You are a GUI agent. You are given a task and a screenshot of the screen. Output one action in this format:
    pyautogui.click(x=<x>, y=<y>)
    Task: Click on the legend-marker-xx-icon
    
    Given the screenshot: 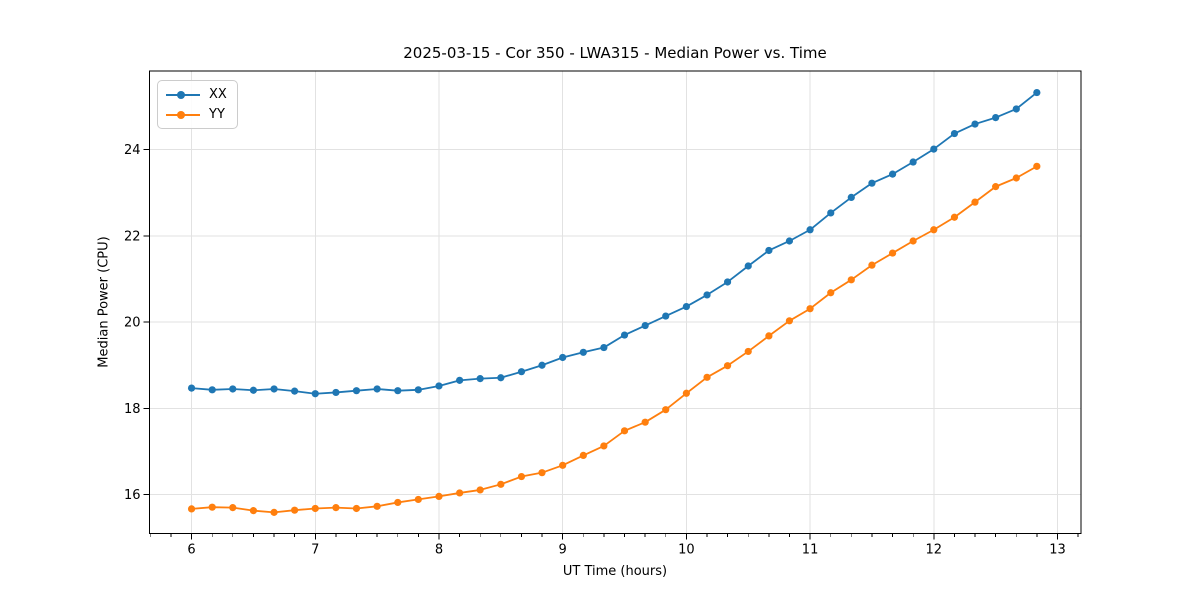 What is the action you would take?
    pyautogui.click(x=183, y=95)
    